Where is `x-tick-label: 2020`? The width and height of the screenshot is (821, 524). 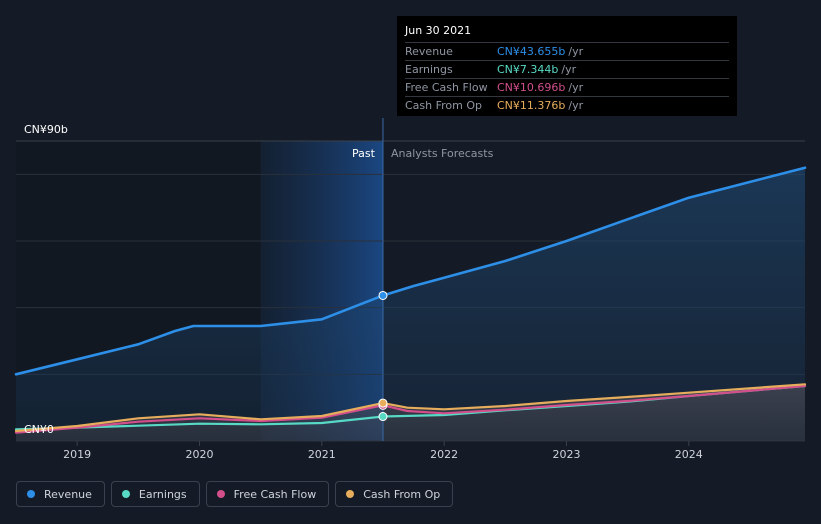
x-tick-label: 2020 is located at coordinates (199, 454).